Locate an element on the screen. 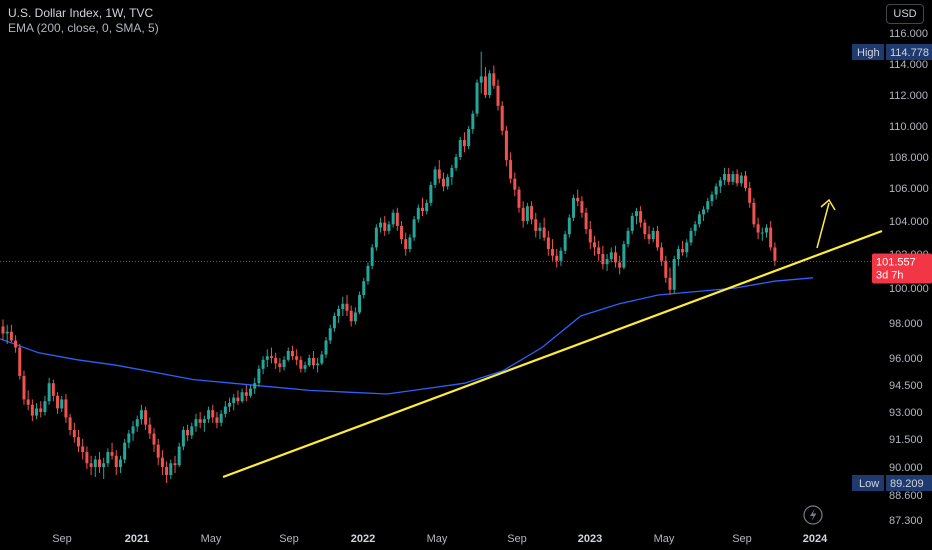 The height and width of the screenshot is (550, 932). x-tick-label: May is located at coordinates (211, 539).